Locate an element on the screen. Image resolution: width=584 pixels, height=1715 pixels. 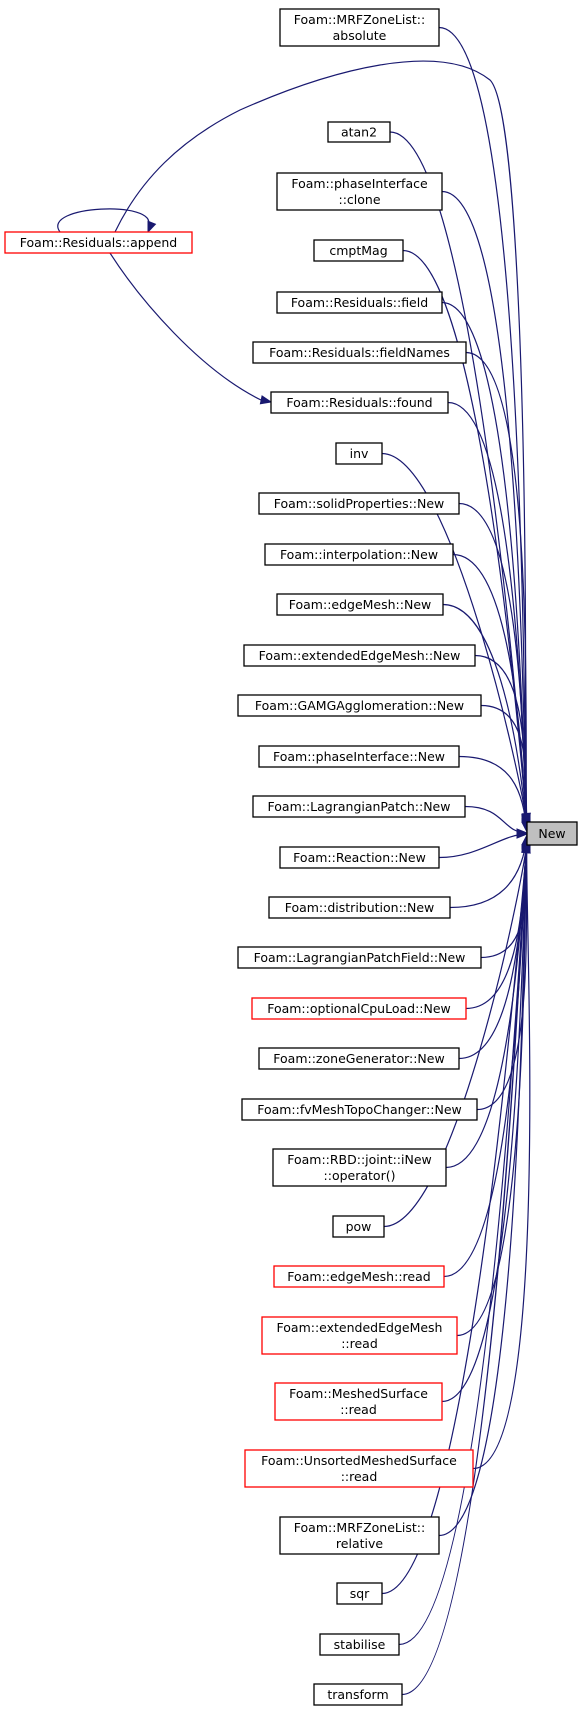
node-optcpu-new: Foam::optionalCpuLoad::New is located at coordinates (359, 1008).